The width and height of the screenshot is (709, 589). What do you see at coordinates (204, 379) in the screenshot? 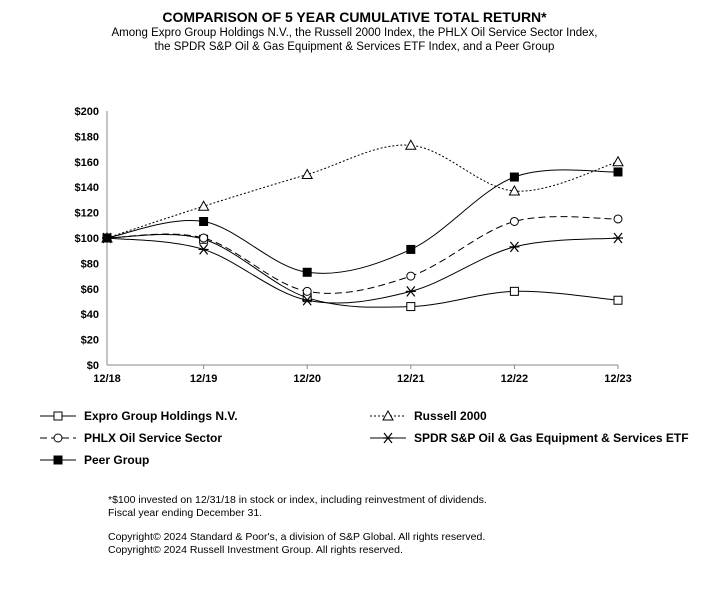
I see `x-tick-label: 12/19` at bounding box center [204, 379].